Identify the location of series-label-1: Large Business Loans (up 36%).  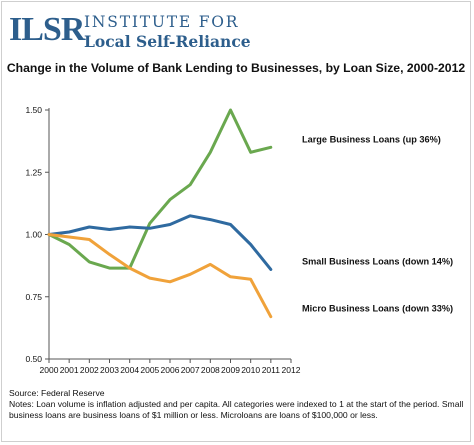
(371, 139).